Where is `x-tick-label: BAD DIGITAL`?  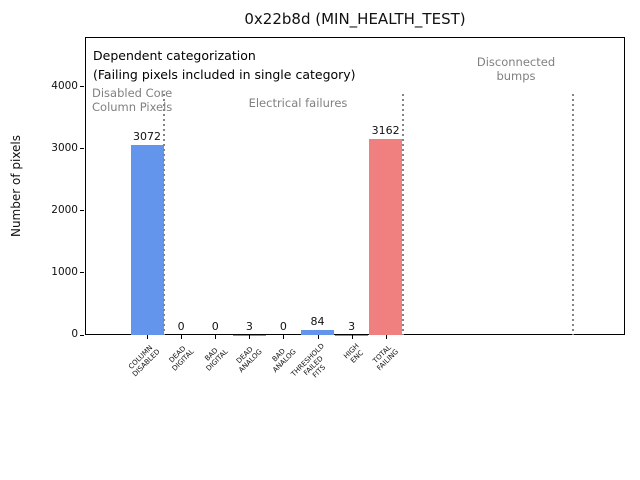
x-tick-label: BAD DIGITAL is located at coordinates (216, 359).